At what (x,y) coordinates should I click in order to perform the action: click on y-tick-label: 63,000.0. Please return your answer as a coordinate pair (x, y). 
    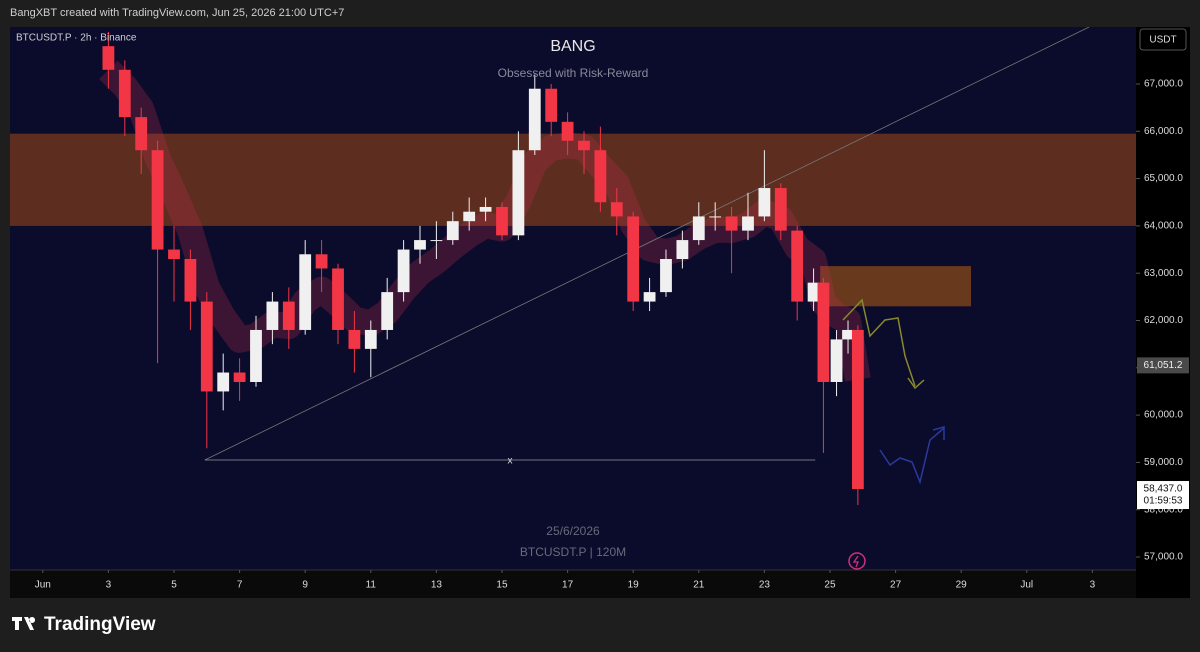
    Looking at the image, I should click on (1163, 273).